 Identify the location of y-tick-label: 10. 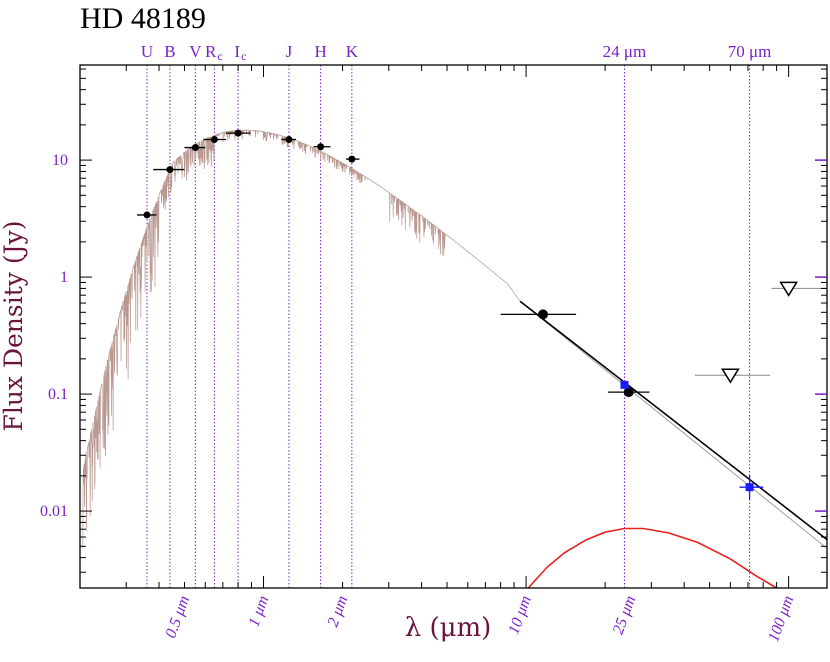
(60, 160).